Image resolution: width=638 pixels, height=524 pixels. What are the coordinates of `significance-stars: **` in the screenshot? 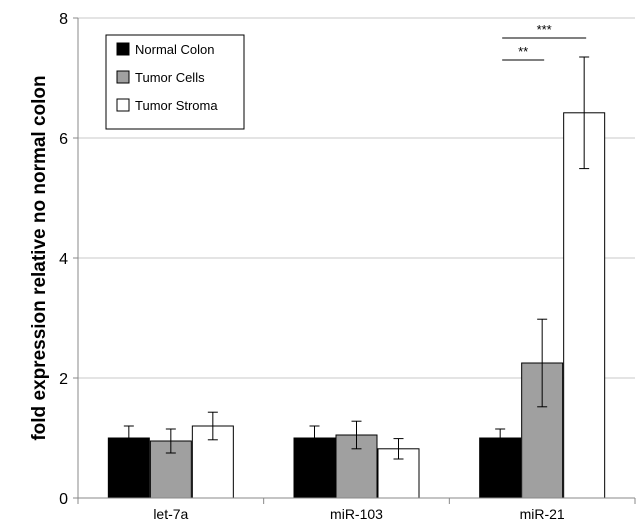 It's located at (523, 51).